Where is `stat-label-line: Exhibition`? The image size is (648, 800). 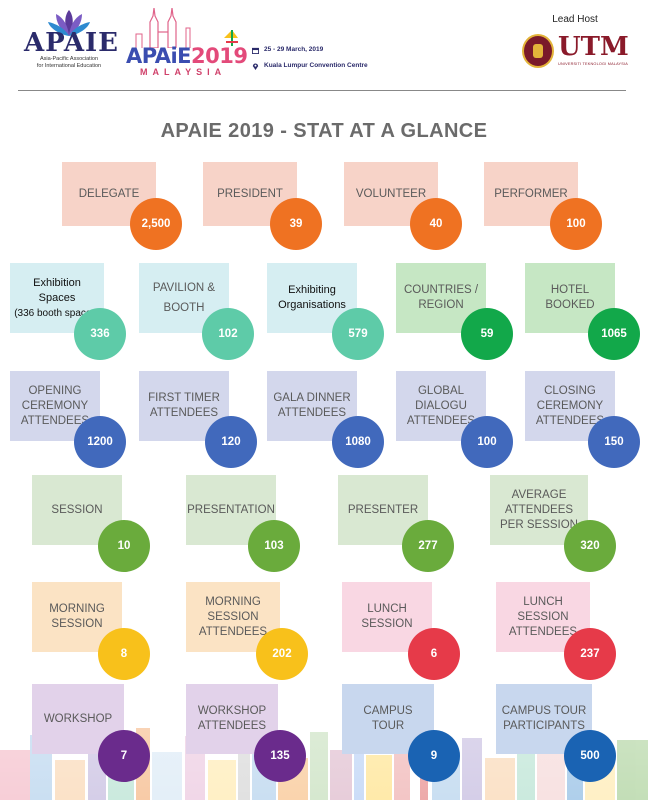
stat-label-line: Exhibition is located at coordinates (57, 282).